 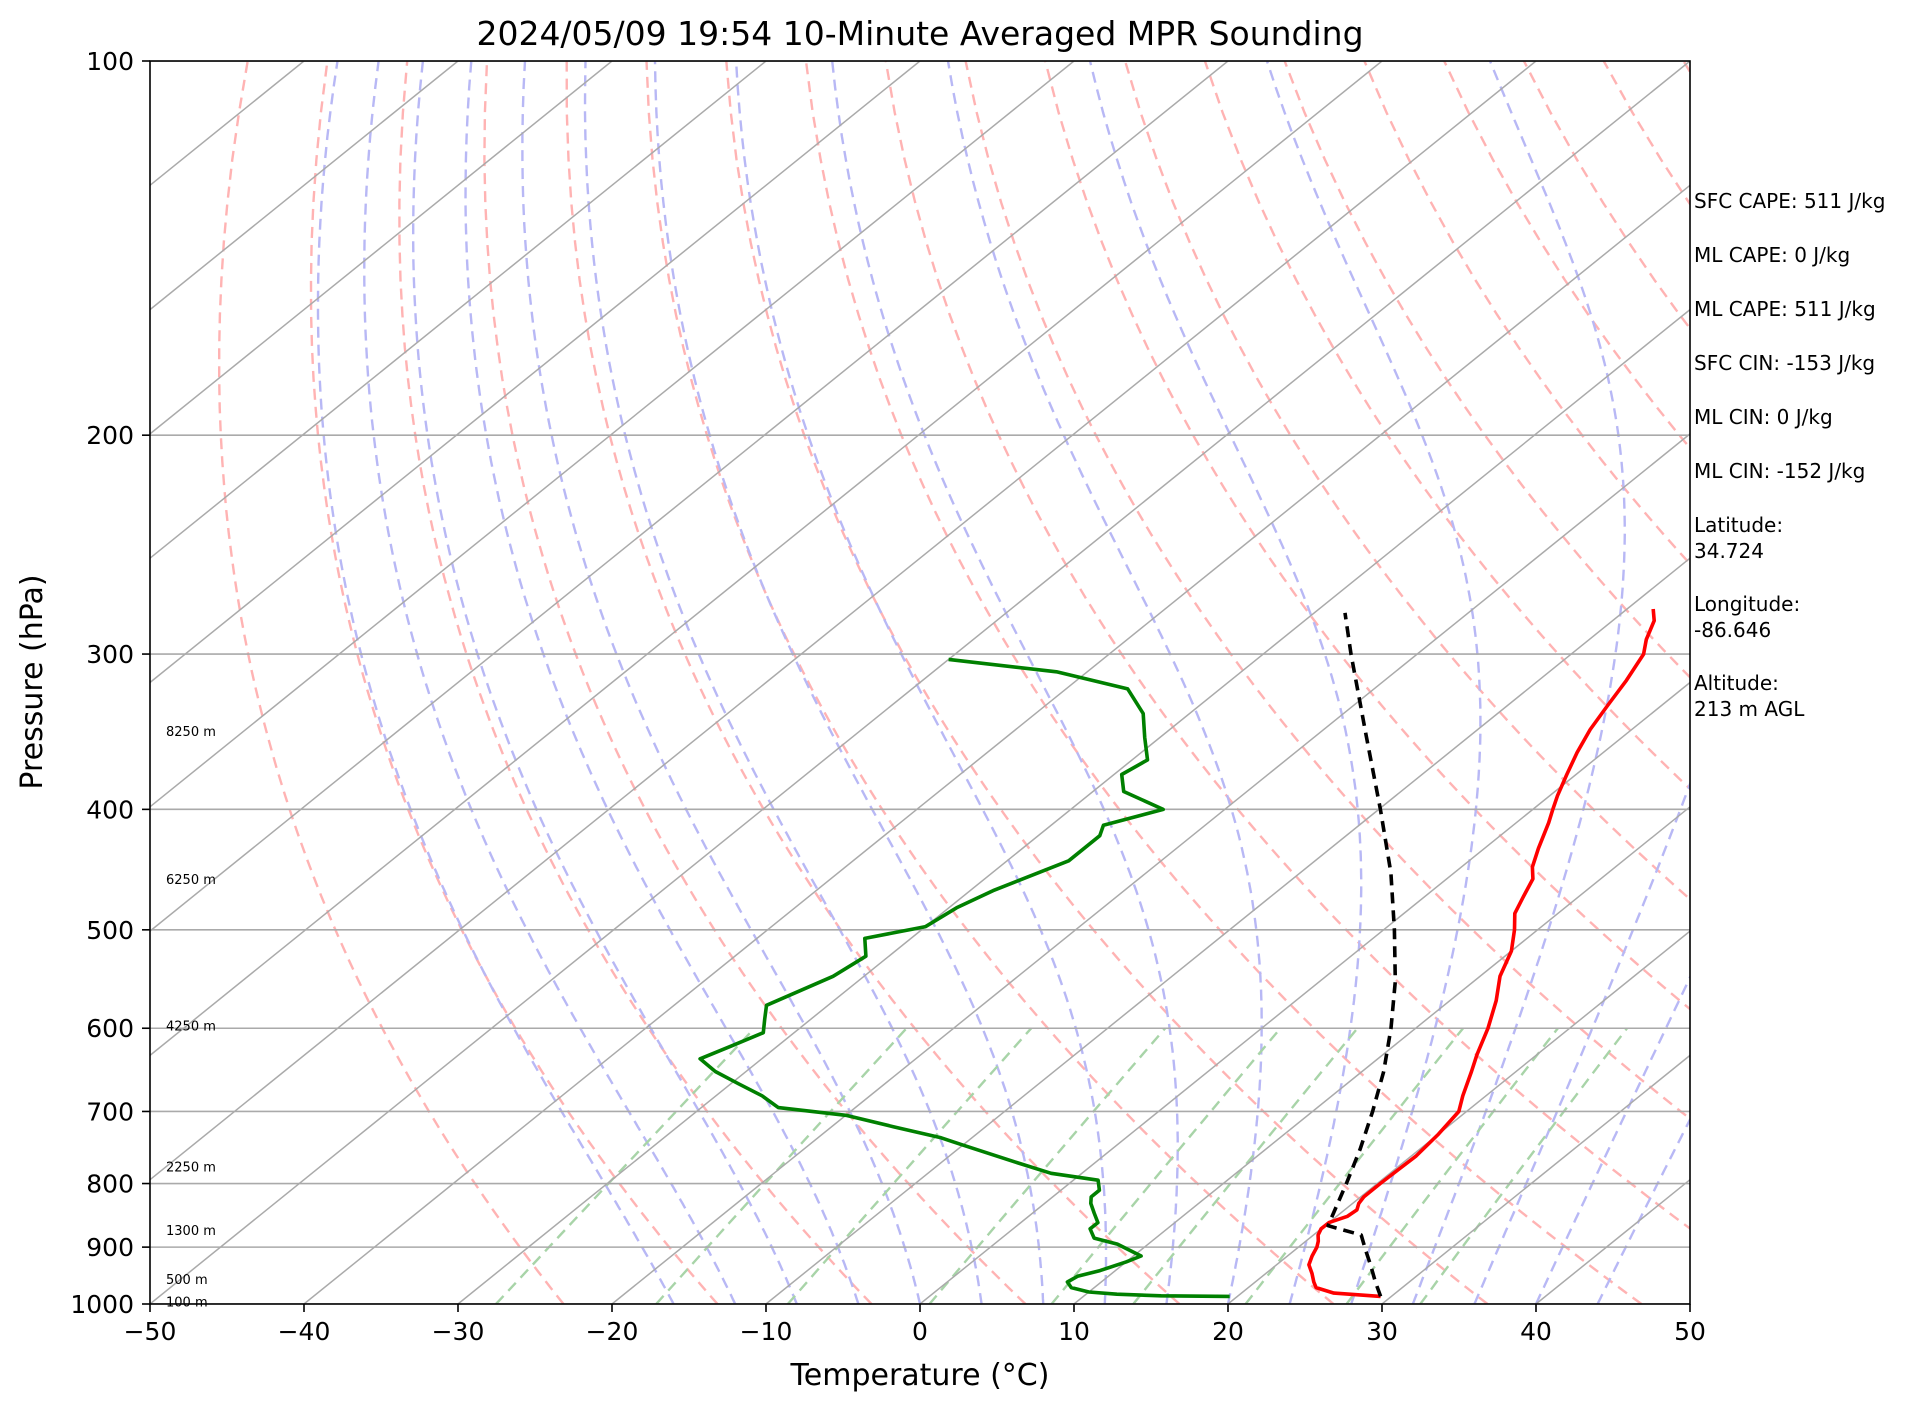 What do you see at coordinates (1804, 538) in the screenshot?
I see `latitude: Latitude: 34.724` at bounding box center [1804, 538].